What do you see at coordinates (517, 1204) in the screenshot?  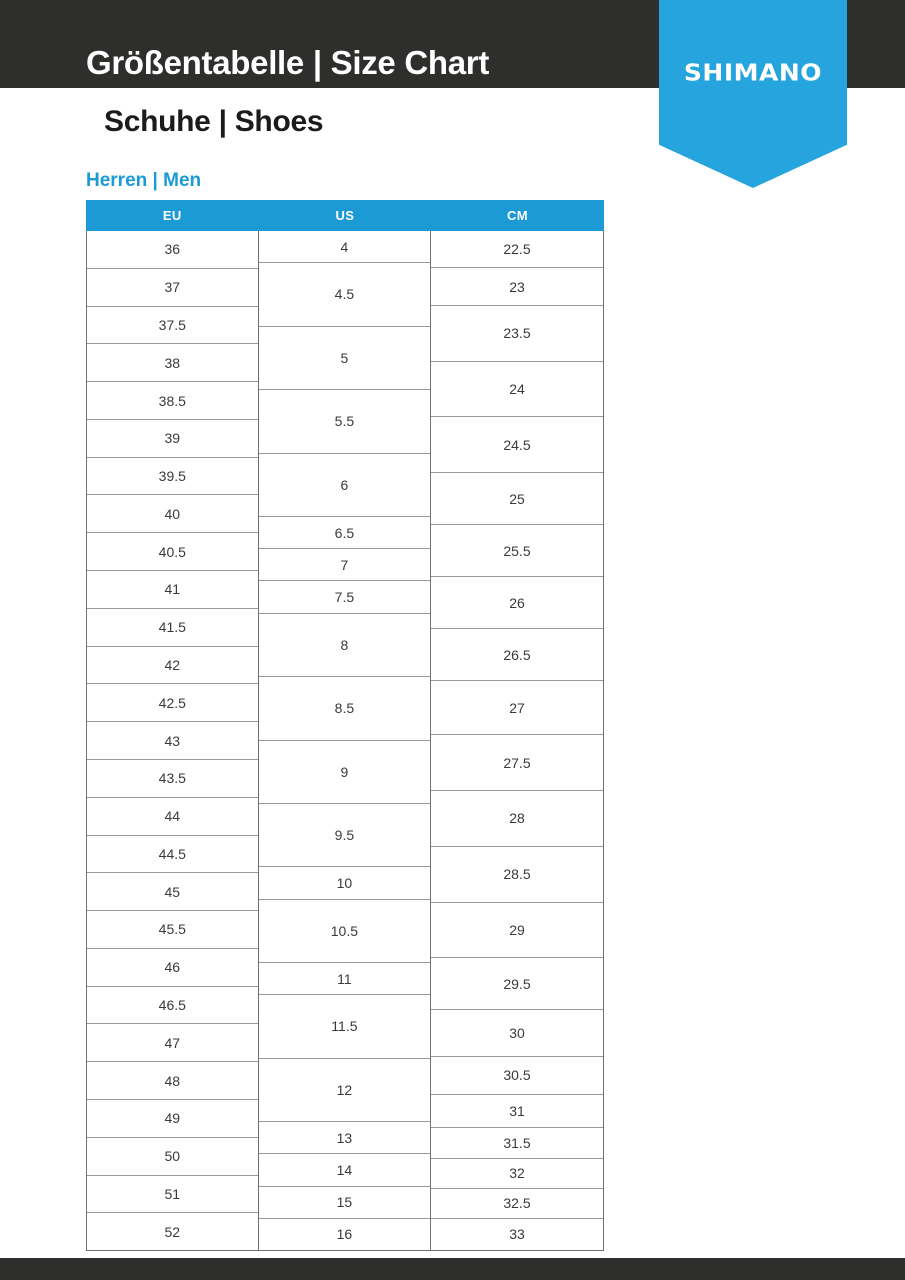 I see `table-cell: 32.5` at bounding box center [517, 1204].